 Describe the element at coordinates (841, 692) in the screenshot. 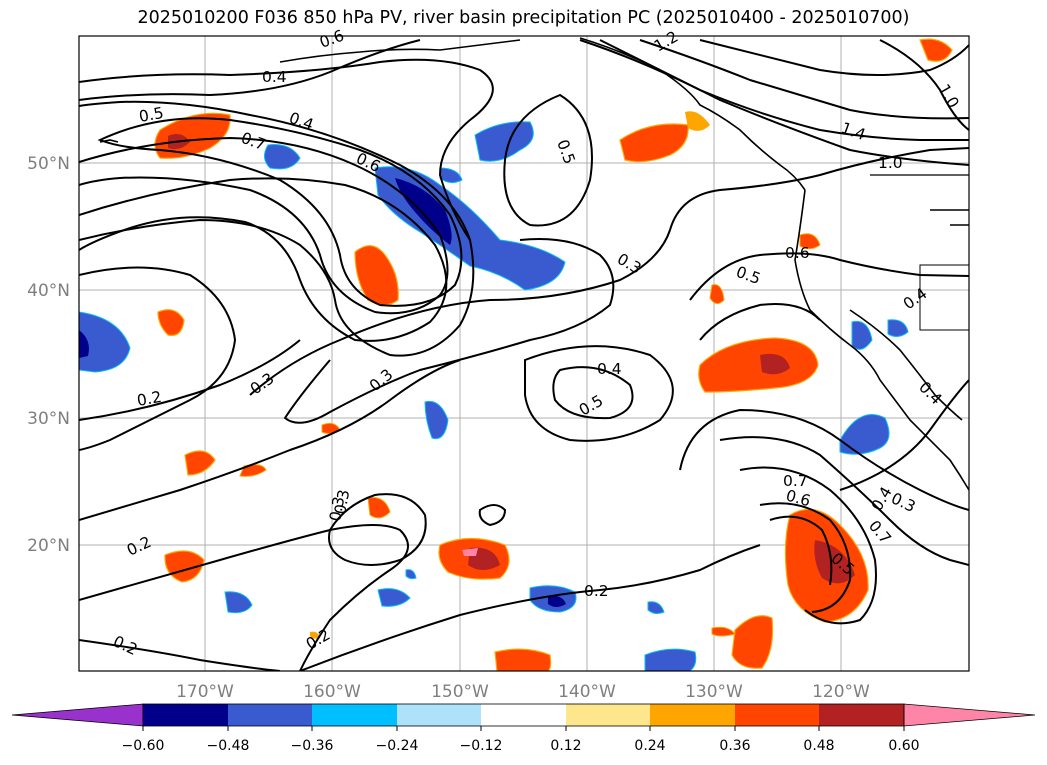

I see `lon-tick-label: 120°W` at that location.